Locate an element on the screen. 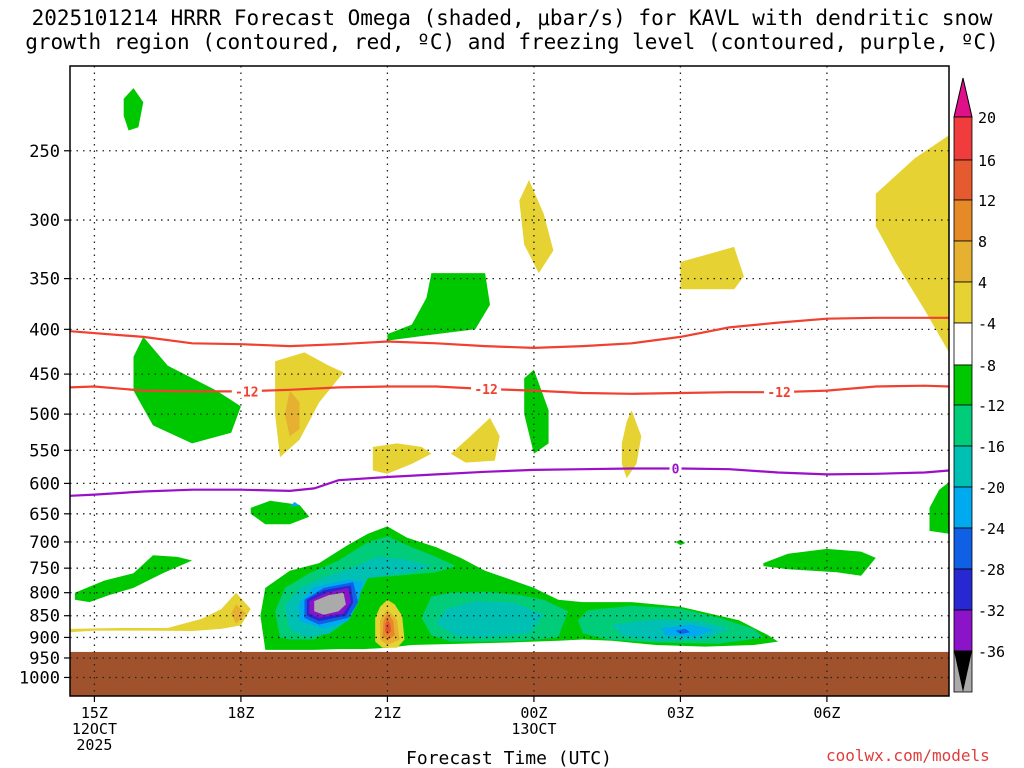 The width and height of the screenshot is (1024, 768). x-tick-label: 06Z is located at coordinates (826, 713).